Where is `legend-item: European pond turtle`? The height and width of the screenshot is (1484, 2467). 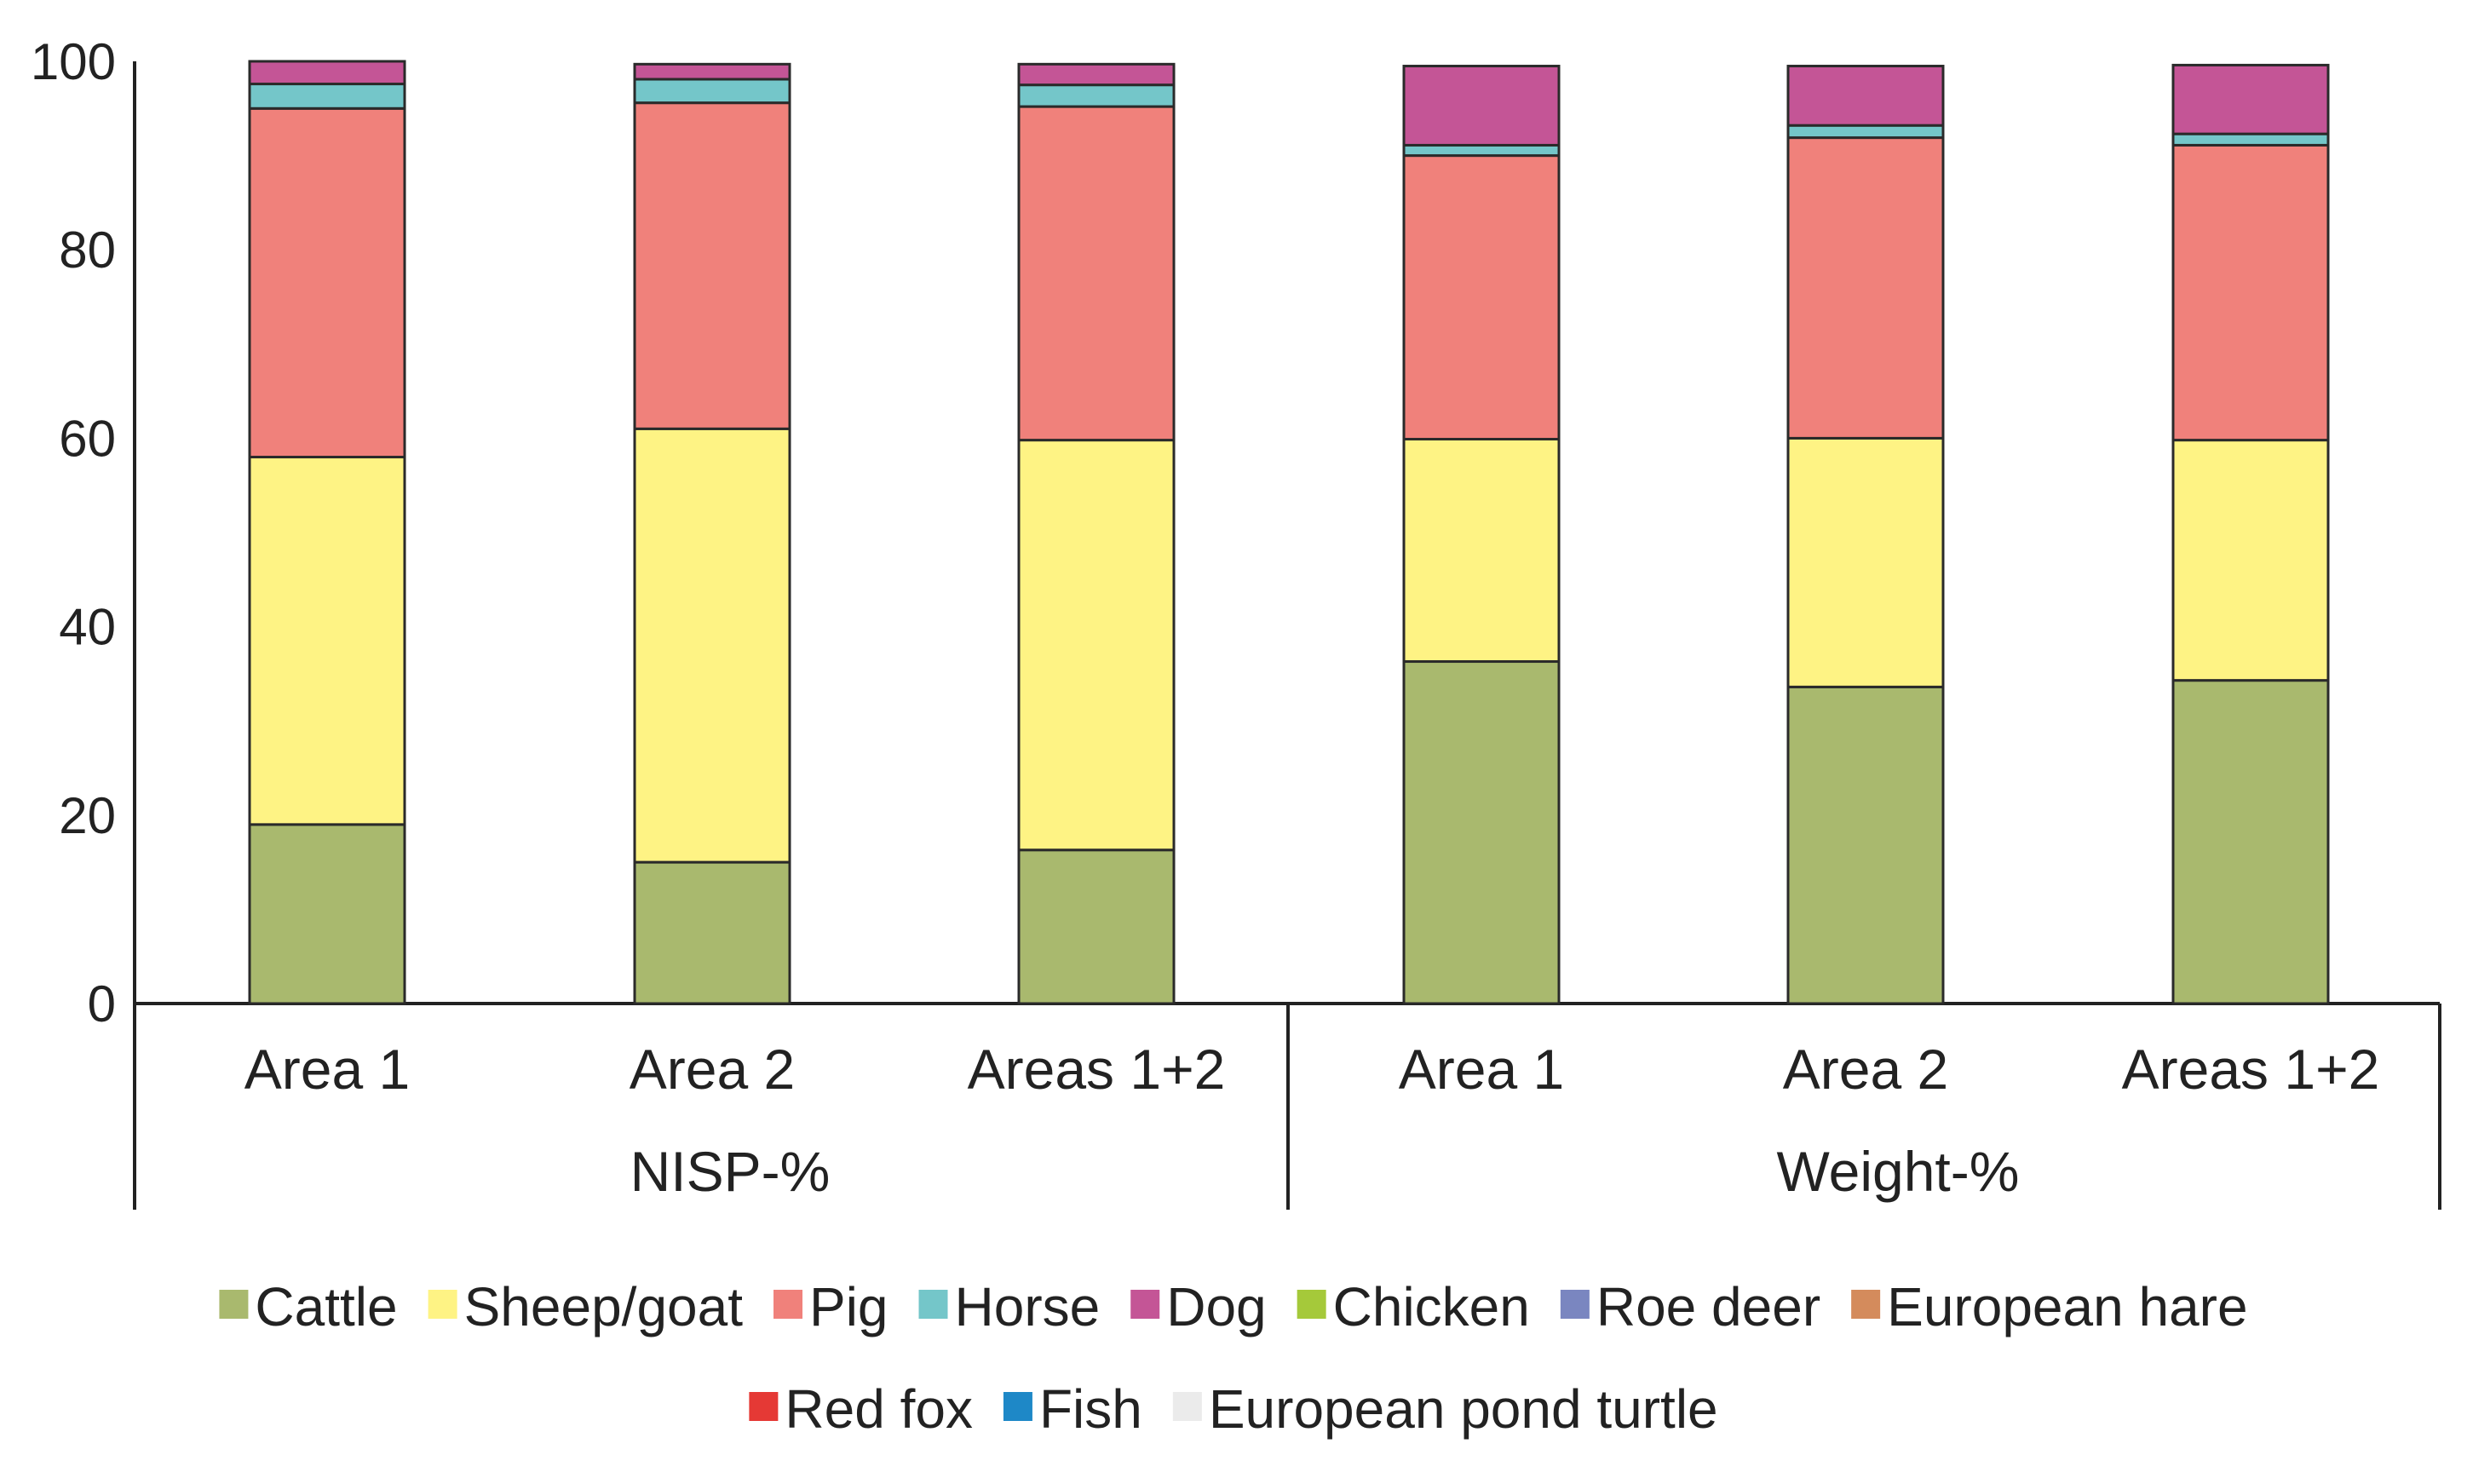 legend-item: European pond turtle is located at coordinates (1445, 1409).